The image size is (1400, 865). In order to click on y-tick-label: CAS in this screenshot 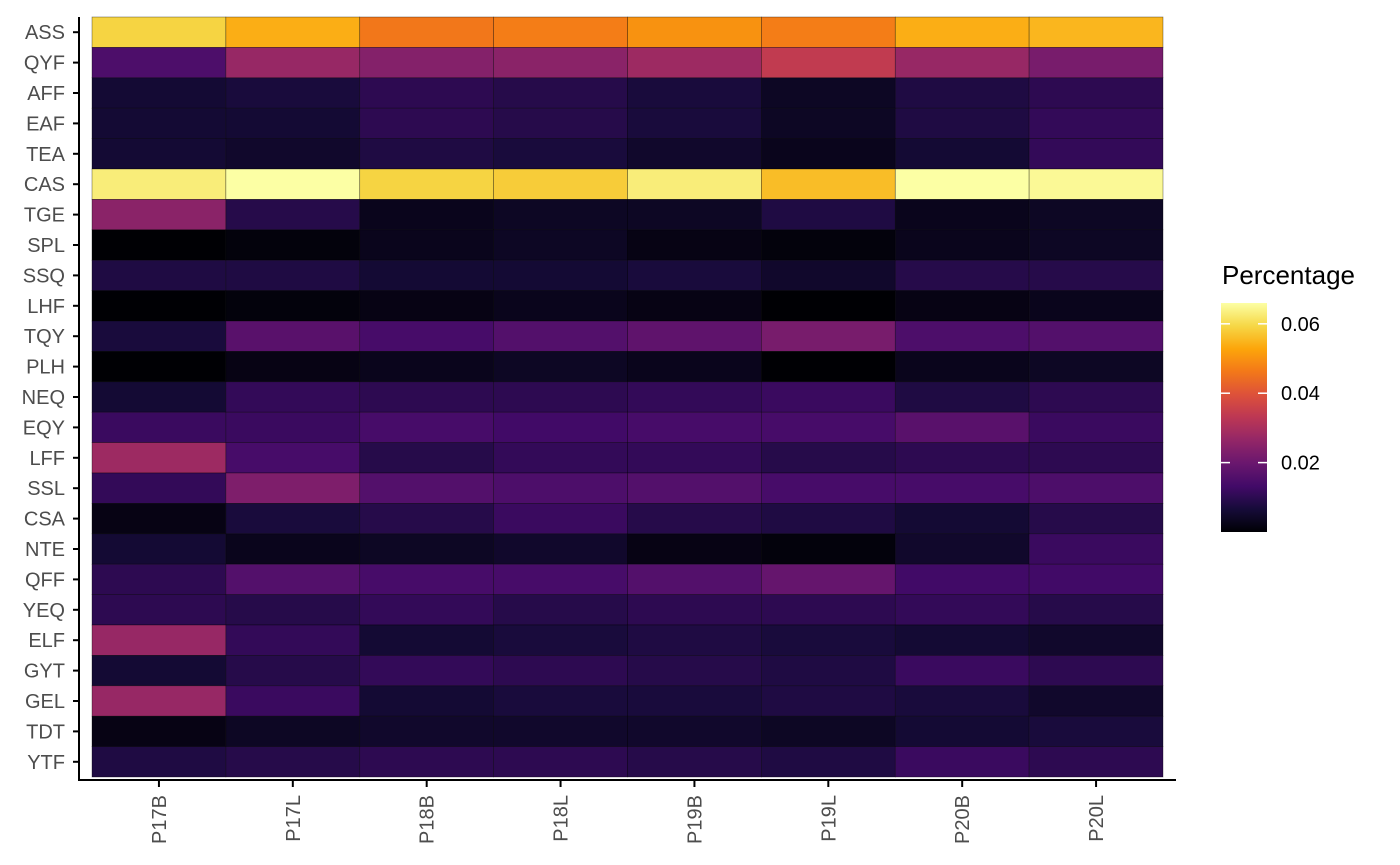, I will do `click(44, 185)`.